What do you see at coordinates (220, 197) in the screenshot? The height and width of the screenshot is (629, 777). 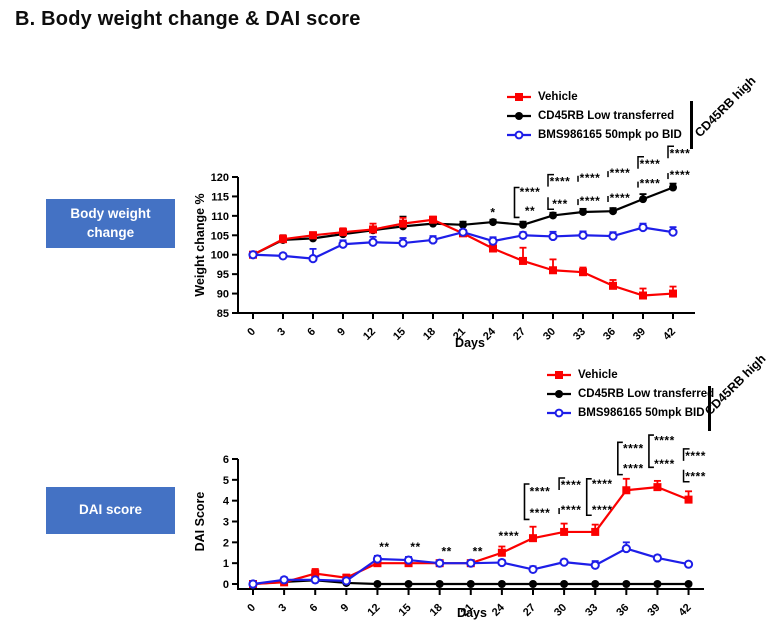 I see `y-tick-label: 115` at bounding box center [220, 197].